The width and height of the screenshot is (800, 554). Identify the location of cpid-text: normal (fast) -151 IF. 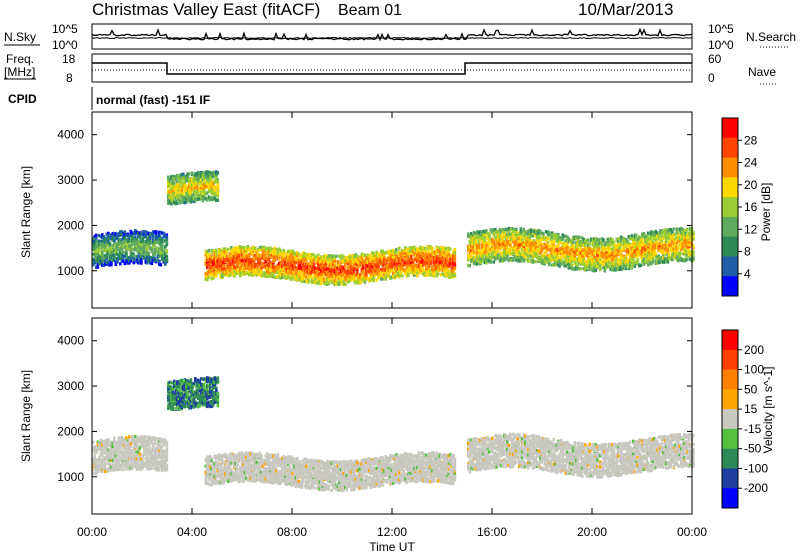
(153, 100).